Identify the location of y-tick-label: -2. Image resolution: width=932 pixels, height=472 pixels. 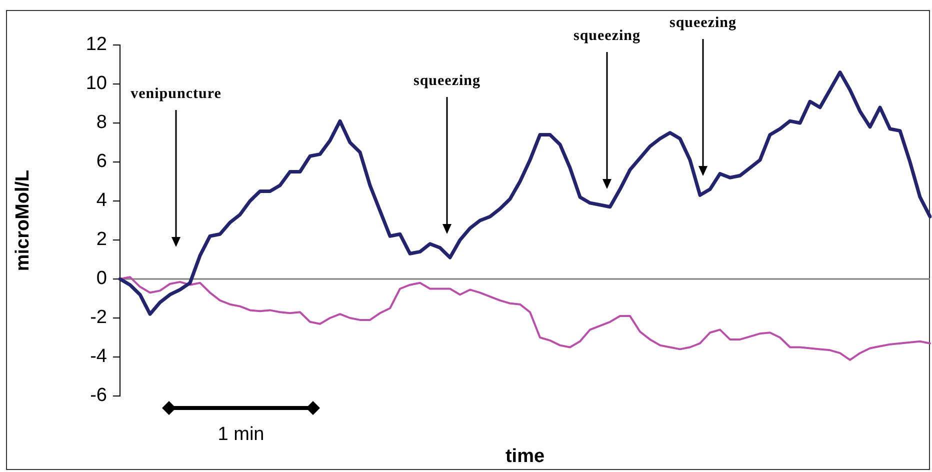
(98, 317).